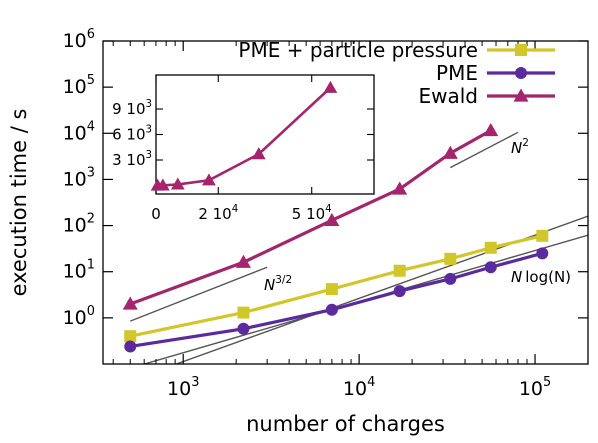  What do you see at coordinates (79, 270) in the screenshot?
I see `y-tick-label: 10¹` at bounding box center [79, 270].